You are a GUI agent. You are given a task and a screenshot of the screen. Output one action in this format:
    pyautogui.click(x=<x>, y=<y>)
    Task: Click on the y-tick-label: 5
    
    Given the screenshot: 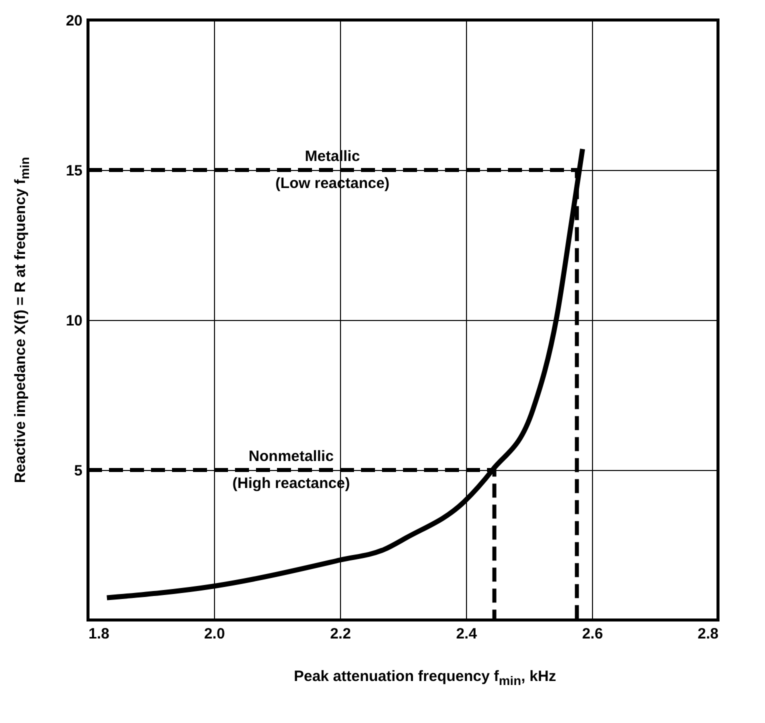 What is the action you would take?
    pyautogui.click(x=78, y=471)
    